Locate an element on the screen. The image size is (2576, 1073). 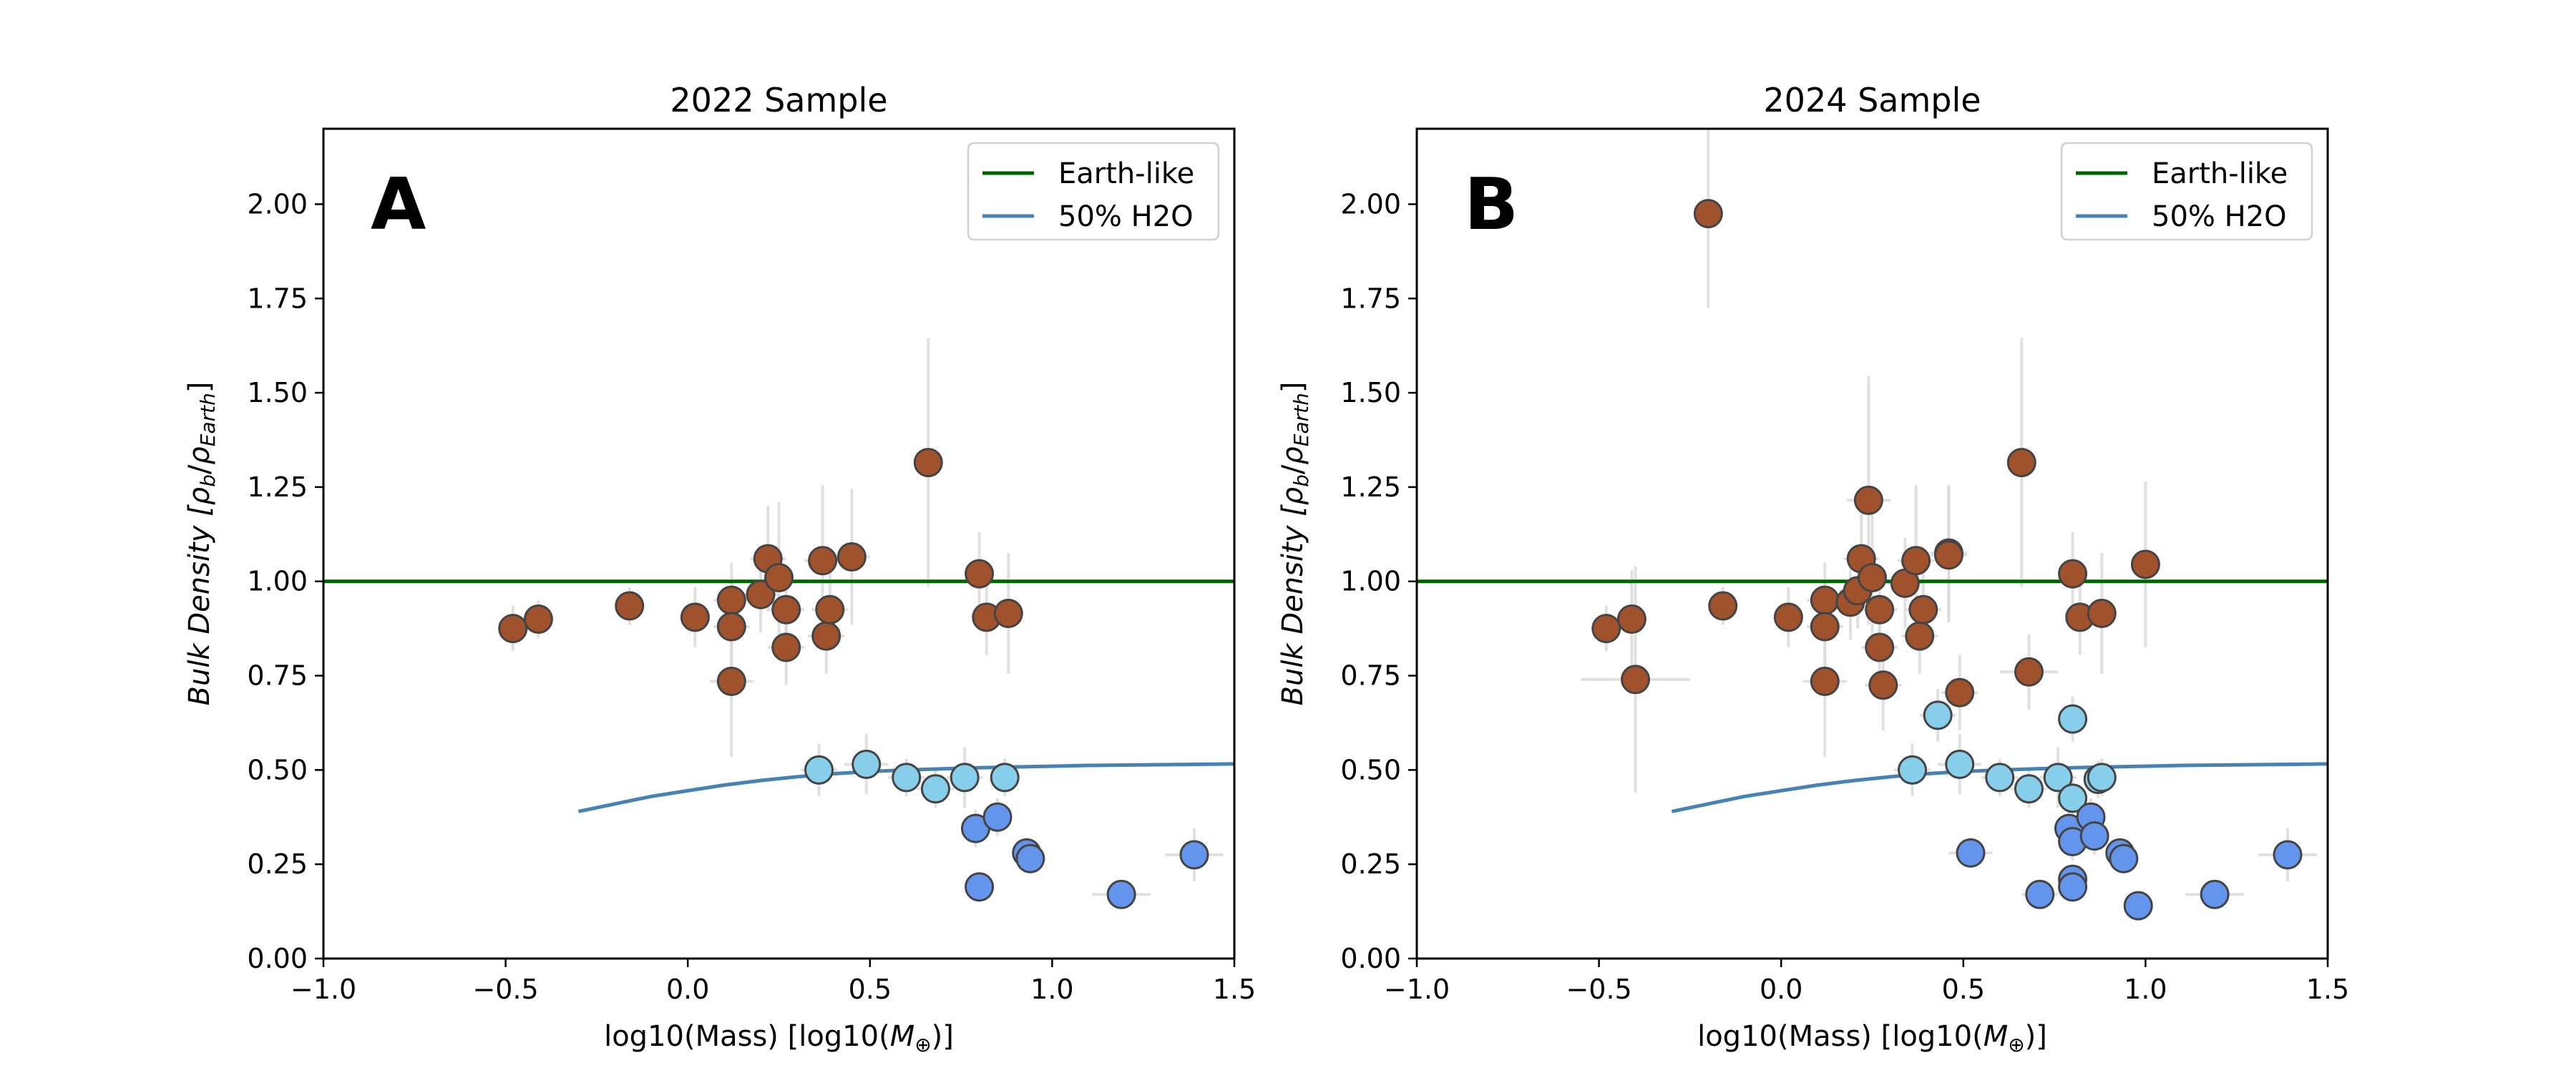
y-axis-label-sub-b: b is located at coordinates (1301, 480).